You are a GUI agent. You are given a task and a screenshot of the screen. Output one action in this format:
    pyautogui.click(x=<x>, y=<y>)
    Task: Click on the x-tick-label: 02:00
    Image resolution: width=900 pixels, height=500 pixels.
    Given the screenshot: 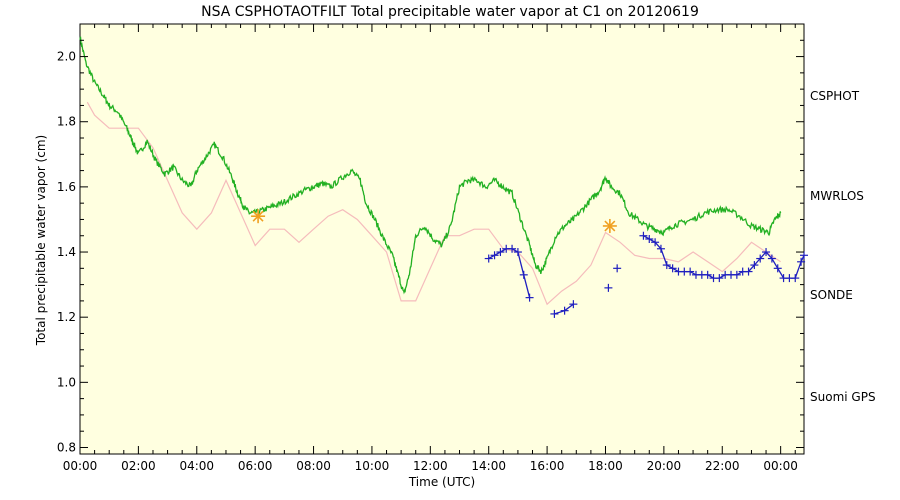 What is the action you would take?
    pyautogui.click(x=138, y=466)
    